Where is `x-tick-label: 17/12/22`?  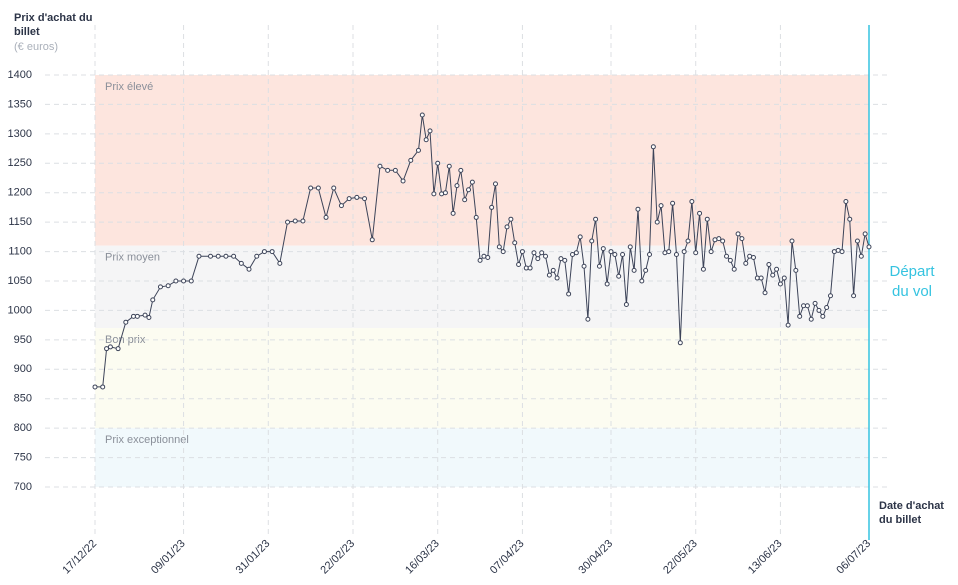 x-tick-label: 17/12/22 is located at coordinates (79, 557).